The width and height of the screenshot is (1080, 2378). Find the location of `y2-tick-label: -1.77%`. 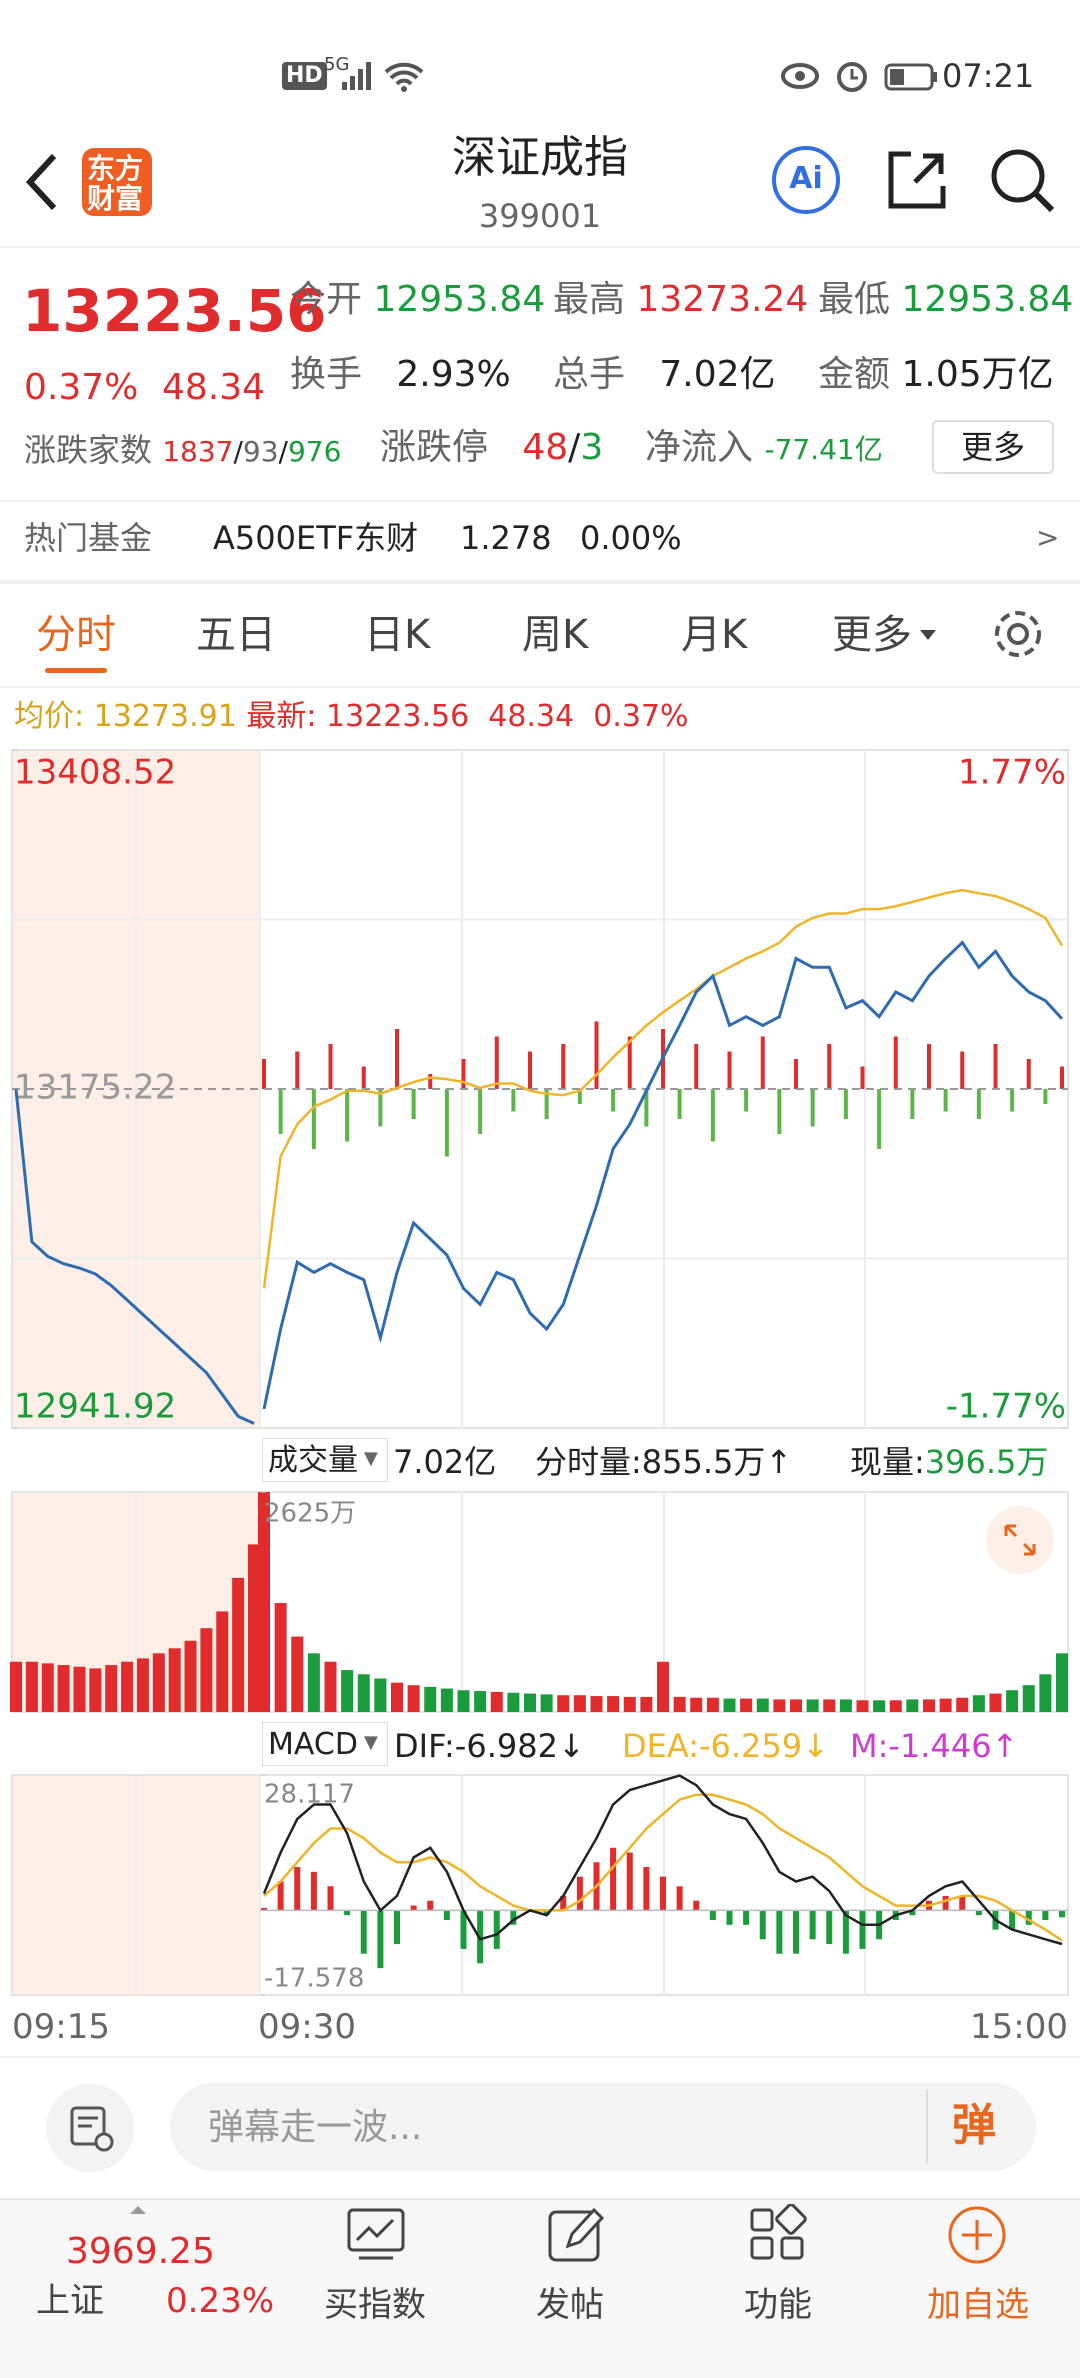

y2-tick-label: -1.77% is located at coordinates (1006, 1407).